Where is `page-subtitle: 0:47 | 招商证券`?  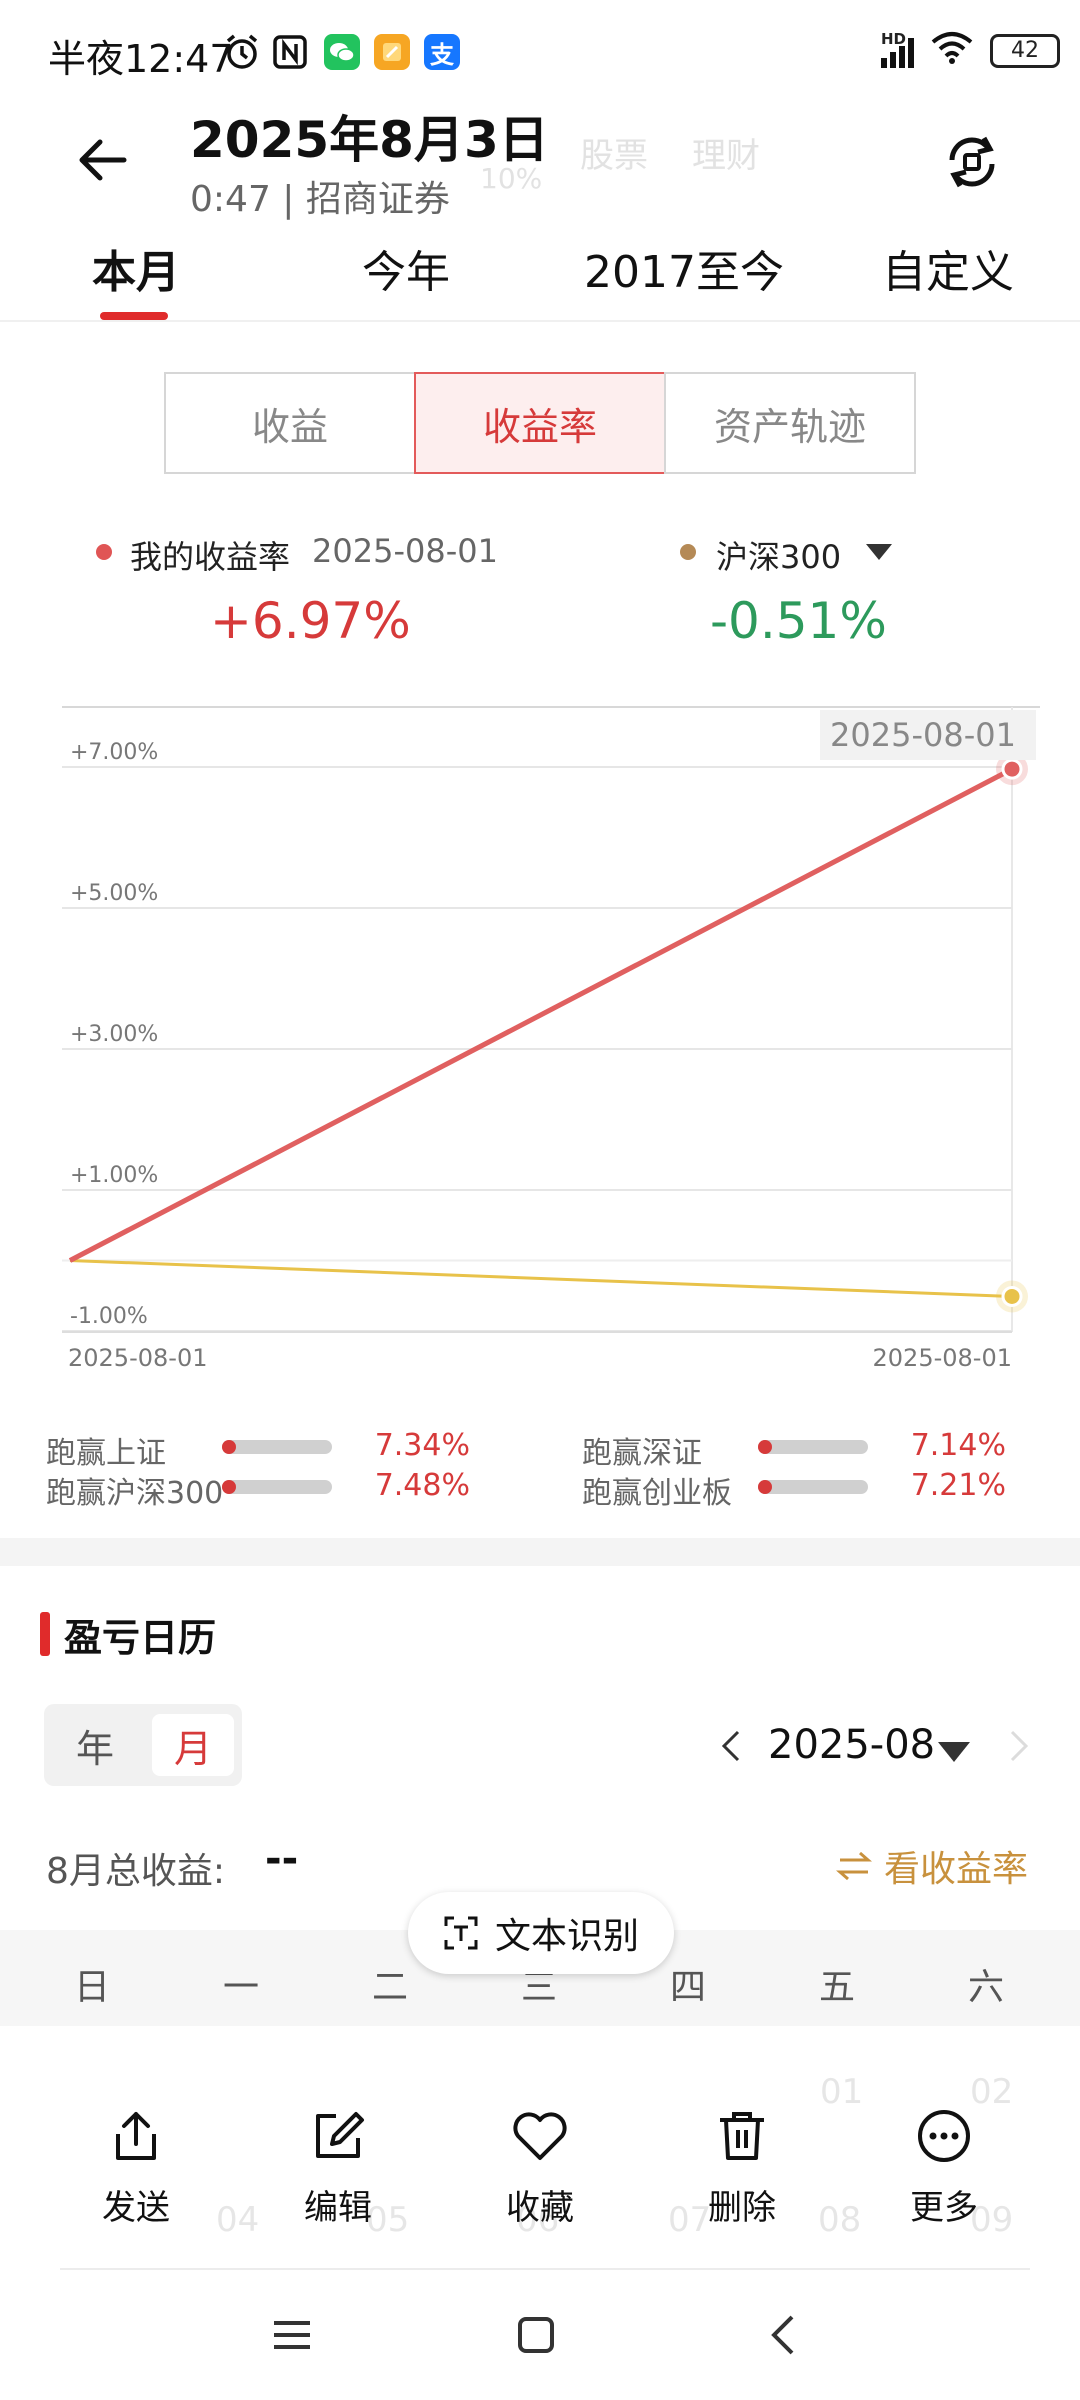
page-subtitle: 0:47 | 招商证券 is located at coordinates (320, 199).